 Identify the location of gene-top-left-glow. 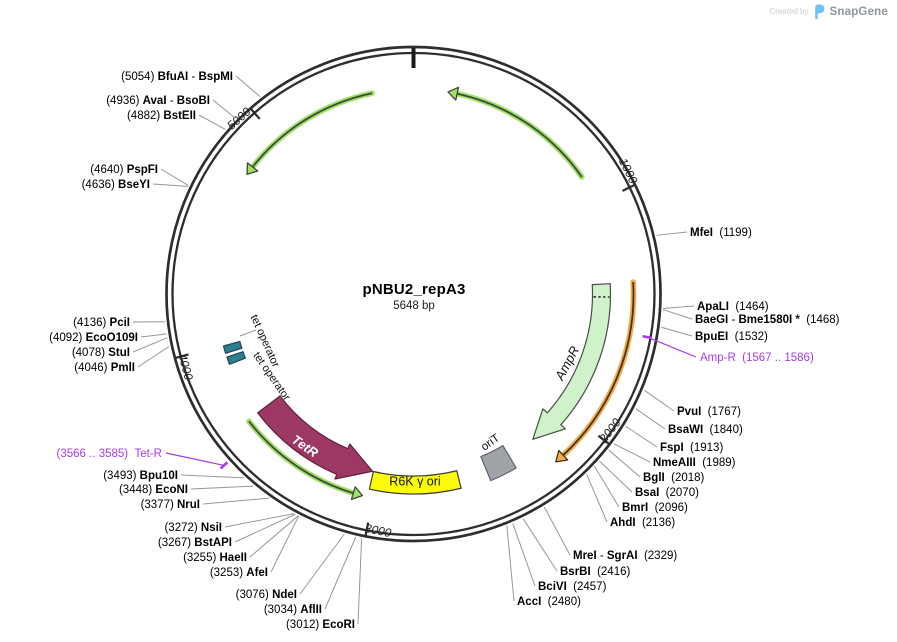
(312, 130).